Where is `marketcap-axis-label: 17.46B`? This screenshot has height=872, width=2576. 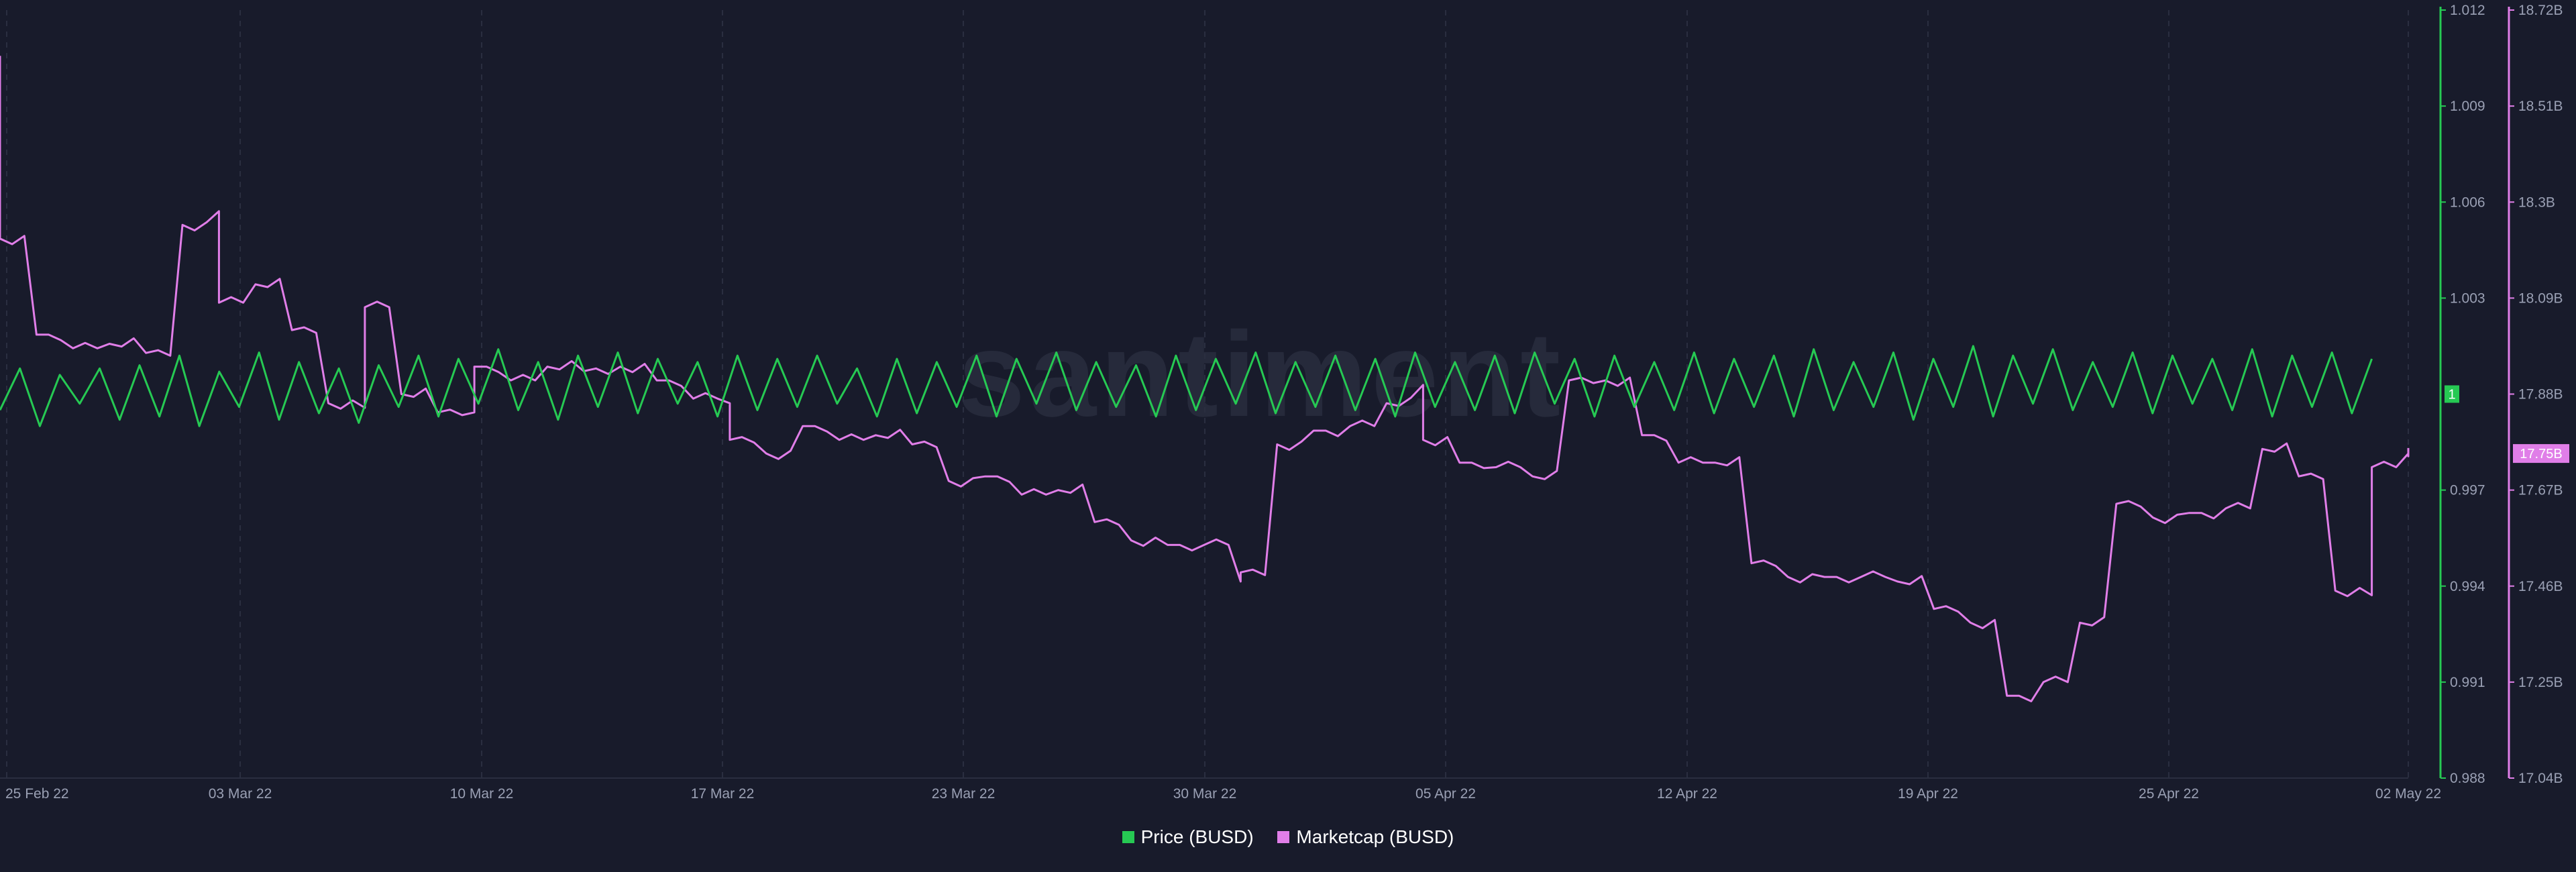
marketcap-axis-label: 17.46B is located at coordinates (2540, 587).